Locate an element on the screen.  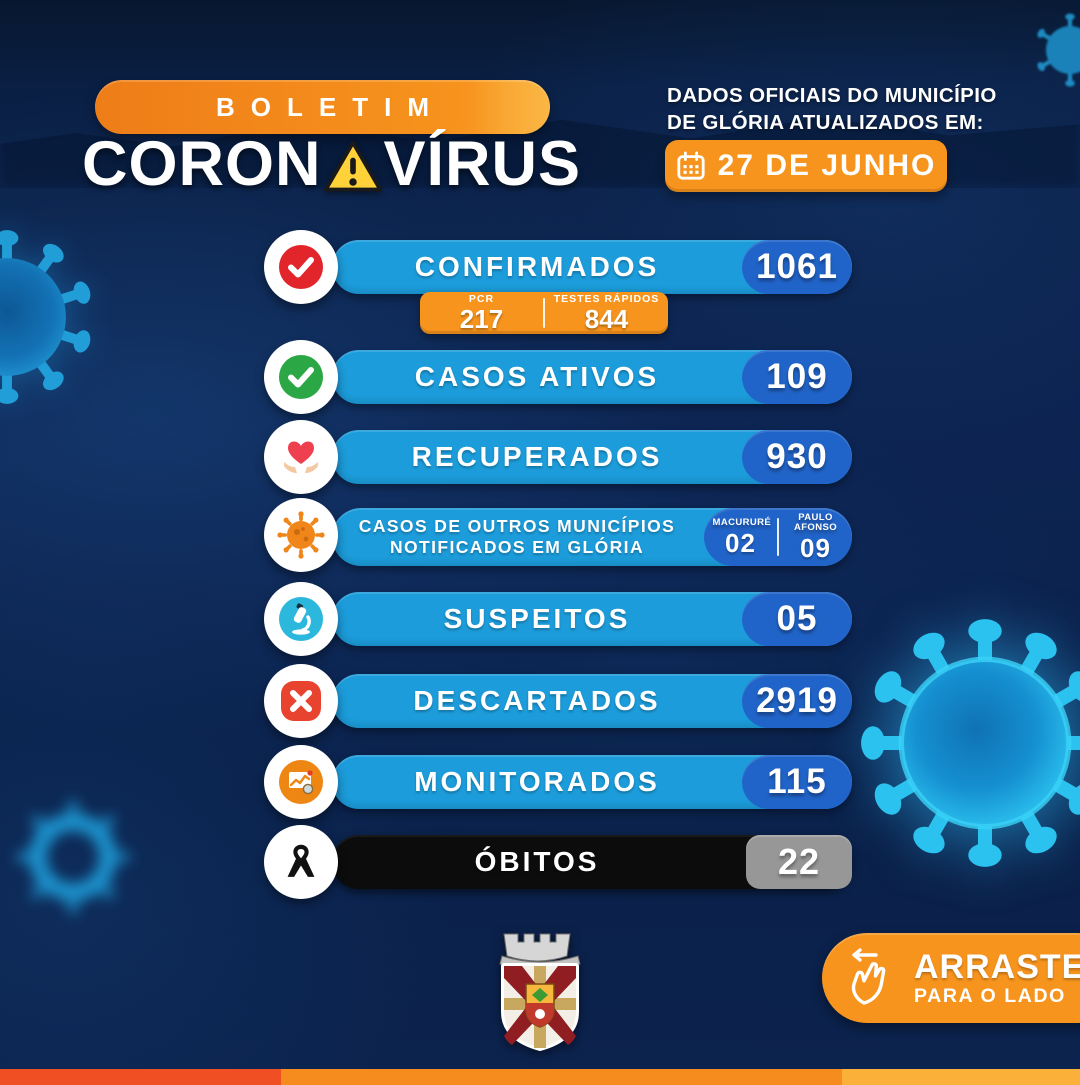
update-date-badge: 27 DE JUNHO is located at coordinates (806, 166).